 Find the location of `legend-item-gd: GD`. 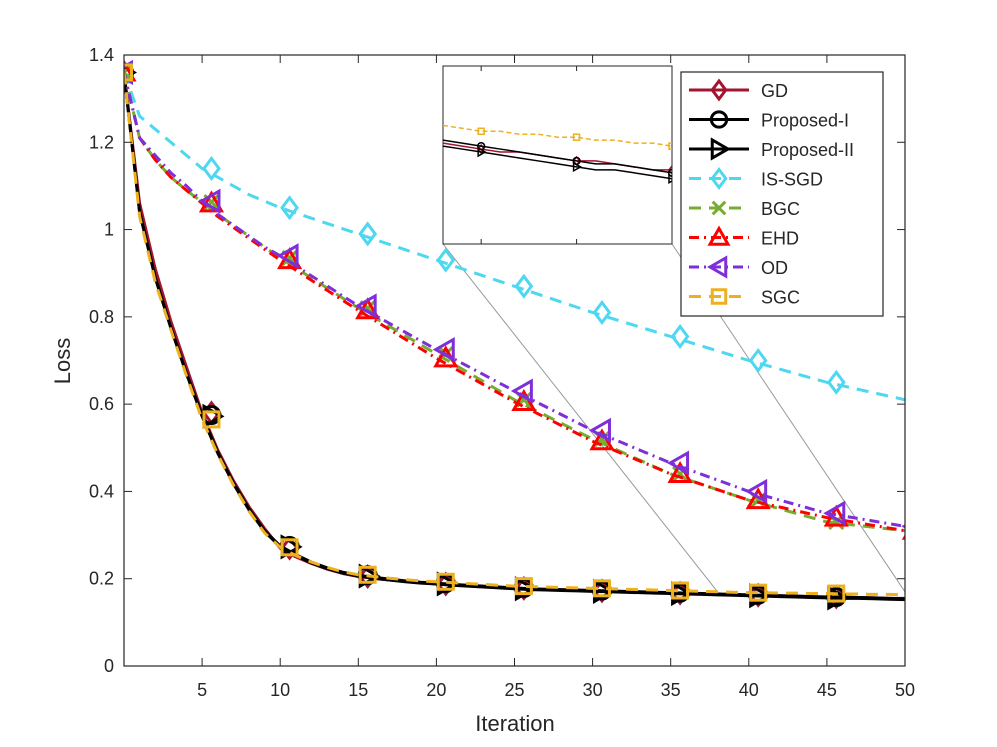

legend-item-gd: GD is located at coordinates (738, 90).